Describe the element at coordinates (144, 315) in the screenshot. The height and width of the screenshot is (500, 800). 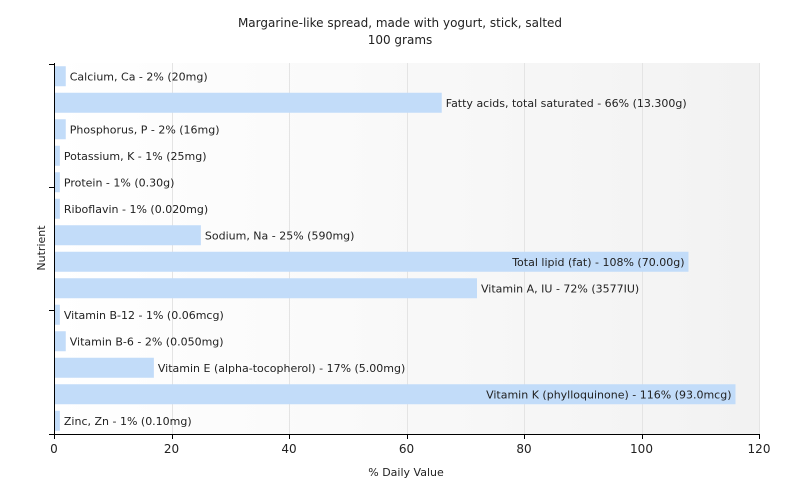
I see `bar-label: Vitamin B-12 - 1% (0.06mcg)` at that location.